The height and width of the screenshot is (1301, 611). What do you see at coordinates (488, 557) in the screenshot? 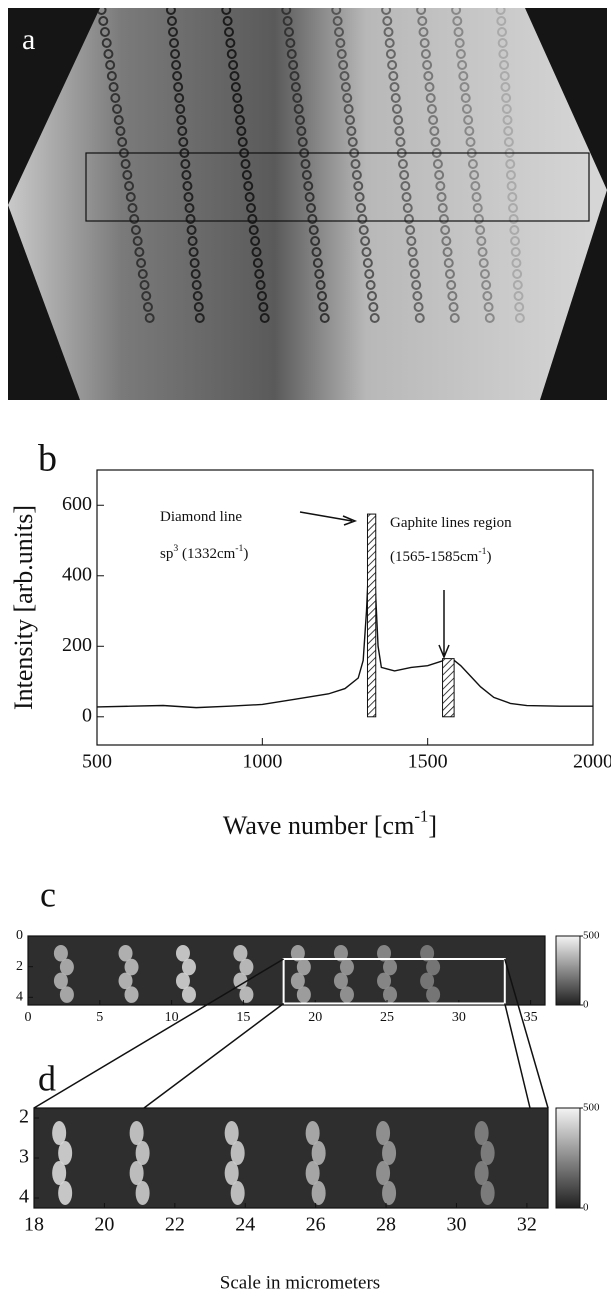
I see `text-part: )` at bounding box center [488, 557].